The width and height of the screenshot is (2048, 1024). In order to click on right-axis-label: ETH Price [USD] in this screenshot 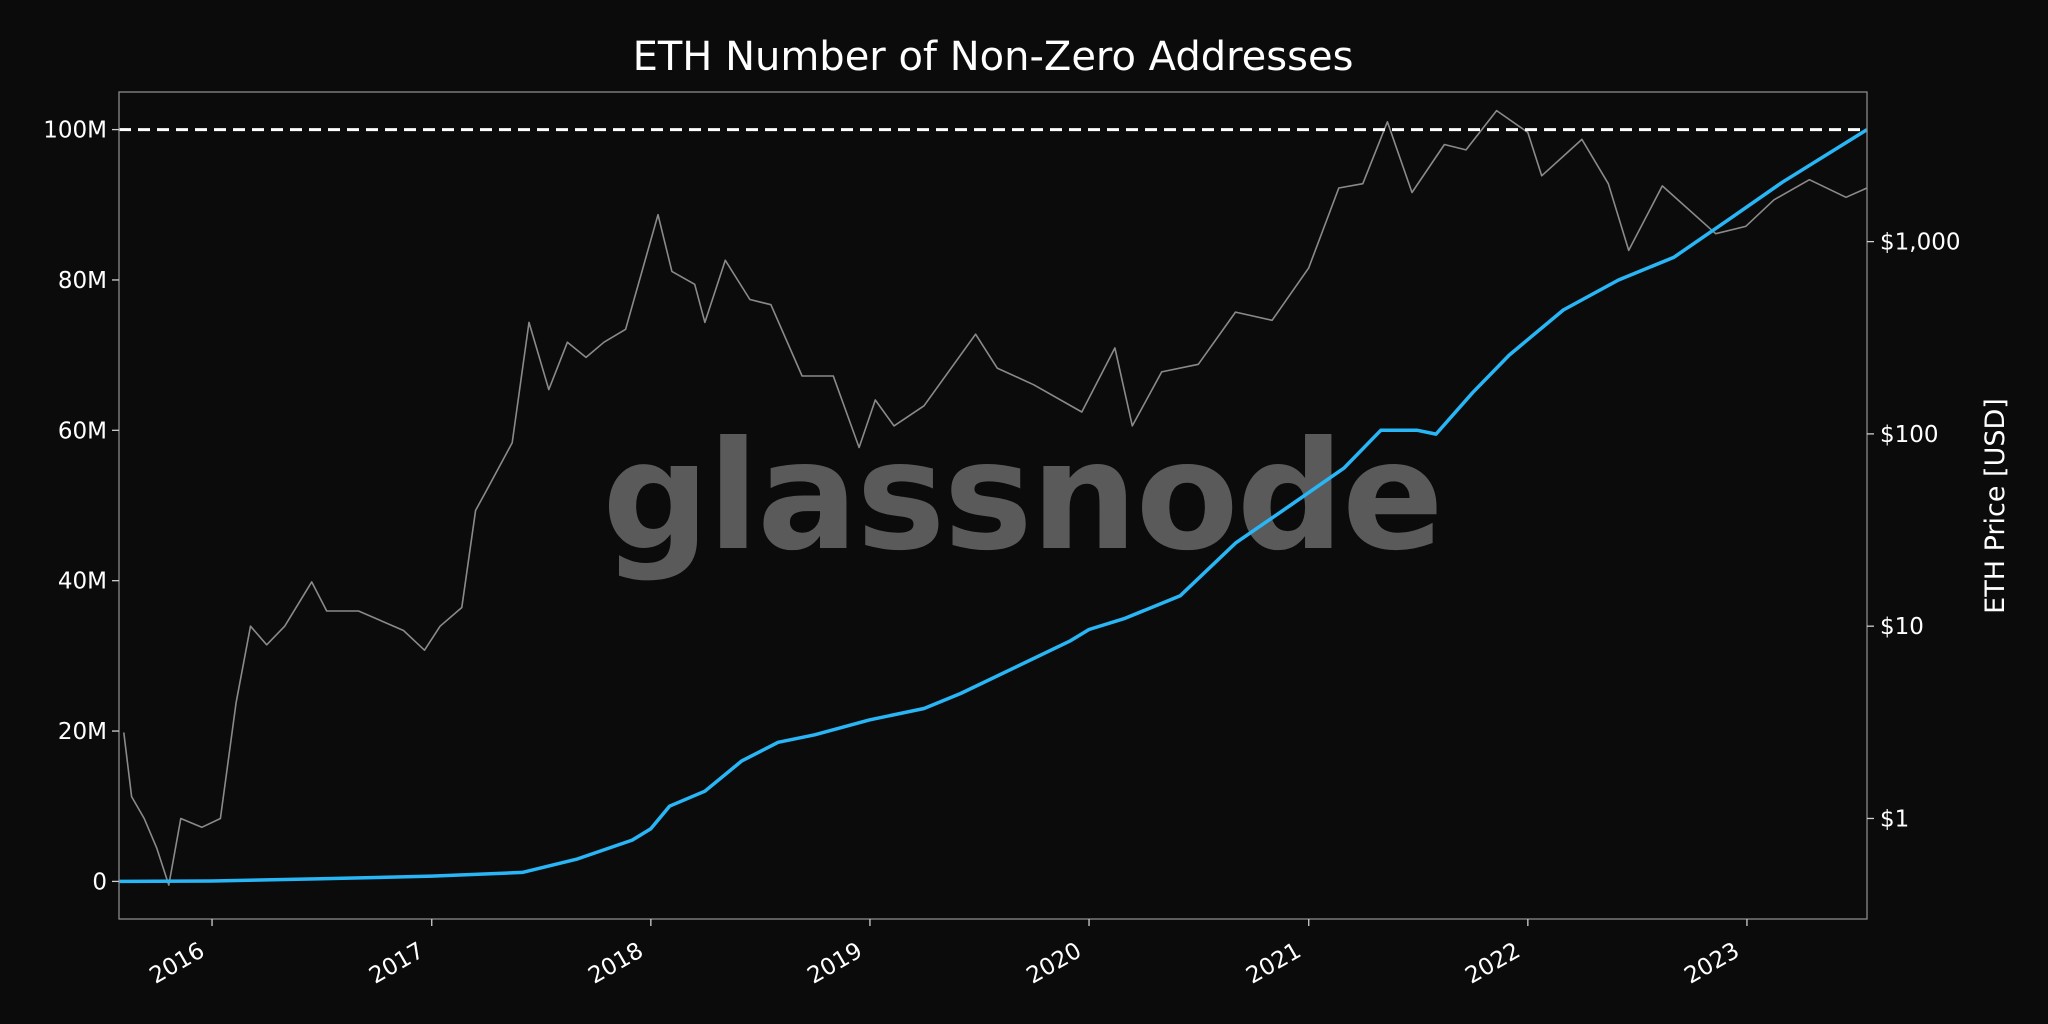, I will do `click(1995, 506)`.